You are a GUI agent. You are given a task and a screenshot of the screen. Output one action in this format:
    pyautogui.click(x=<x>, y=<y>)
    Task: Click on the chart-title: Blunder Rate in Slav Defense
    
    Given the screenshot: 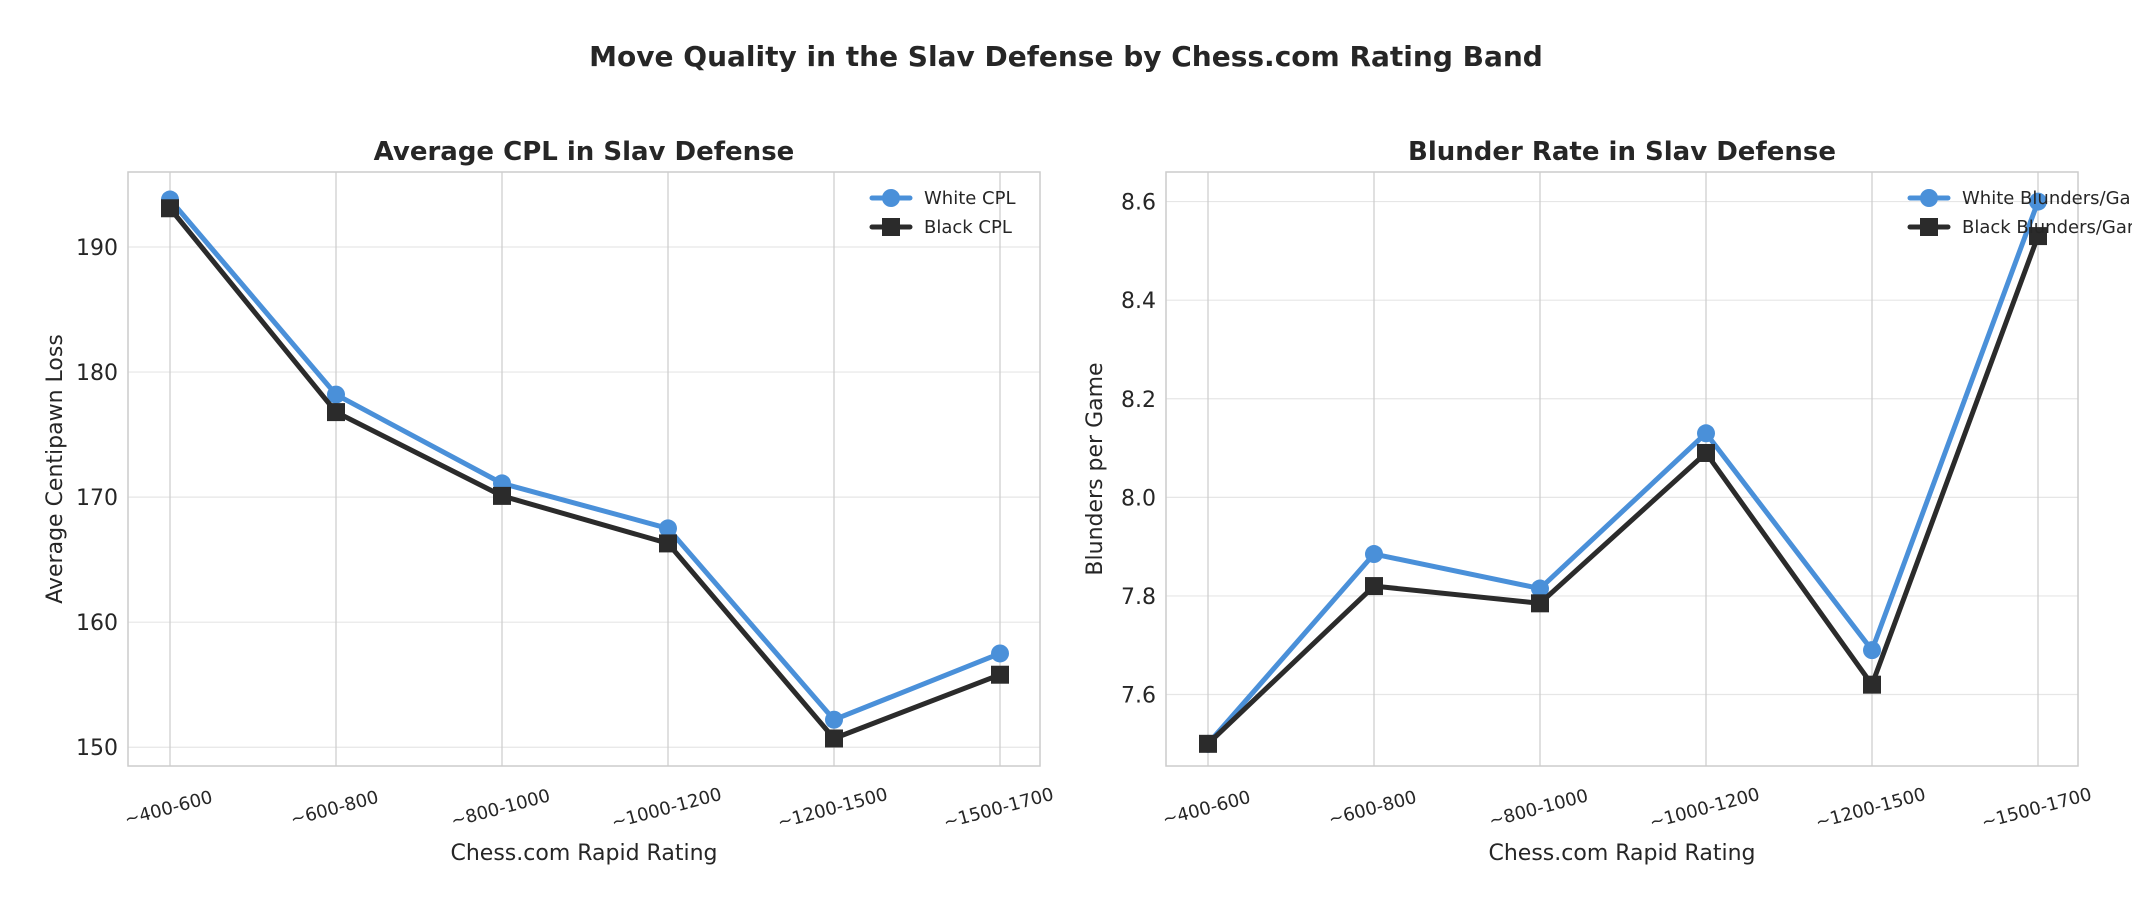 What is the action you would take?
    pyautogui.click(x=1622, y=152)
    